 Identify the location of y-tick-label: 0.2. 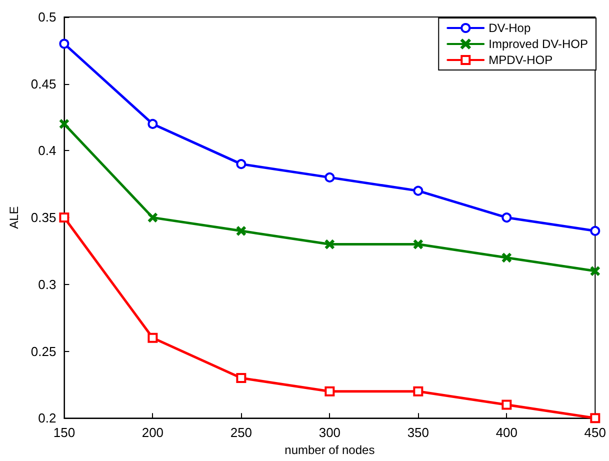
(47, 418).